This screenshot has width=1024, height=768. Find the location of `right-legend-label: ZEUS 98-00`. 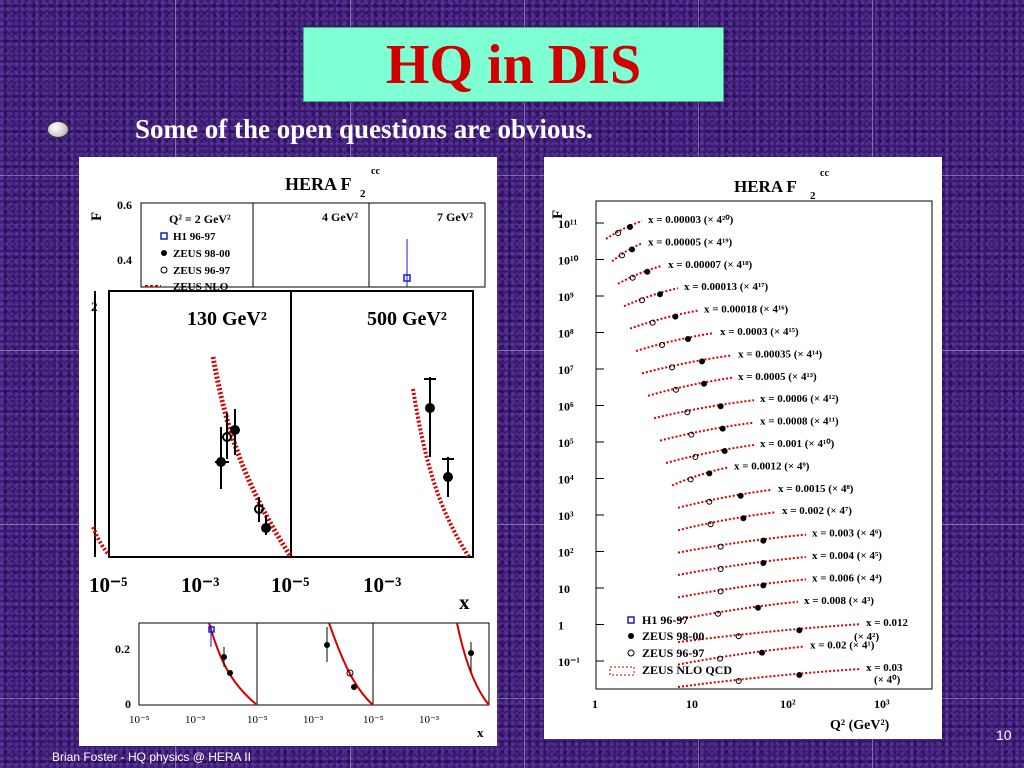

right-legend-label: ZEUS 98-00 is located at coordinates (673, 636).